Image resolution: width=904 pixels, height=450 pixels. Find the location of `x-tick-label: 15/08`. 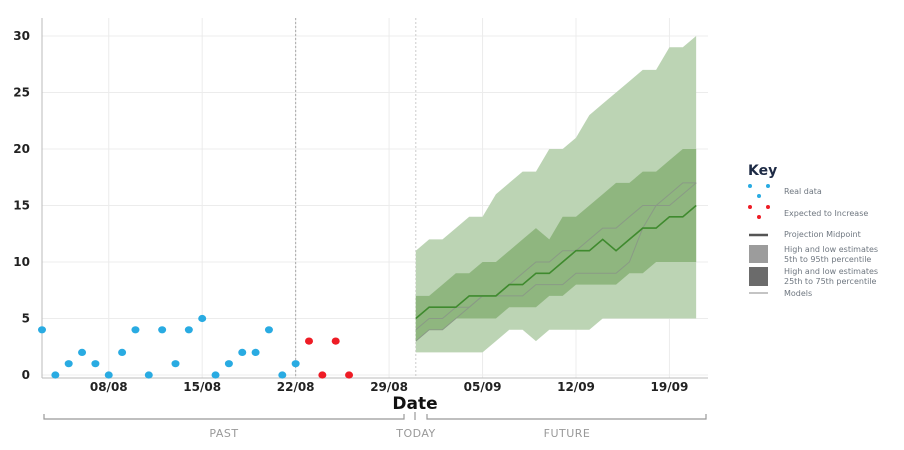

x-tick-label: 15/08 is located at coordinates (202, 387).